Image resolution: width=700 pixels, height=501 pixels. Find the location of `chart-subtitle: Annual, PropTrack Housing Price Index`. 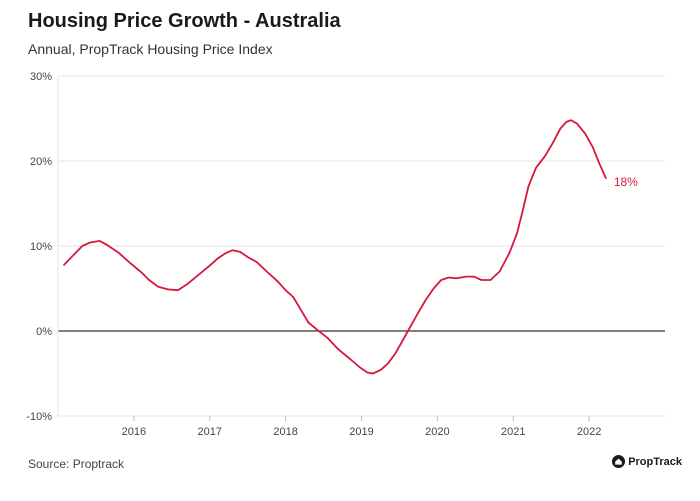

chart-subtitle: Annual, PropTrack Housing Price Index is located at coordinates (150, 49).